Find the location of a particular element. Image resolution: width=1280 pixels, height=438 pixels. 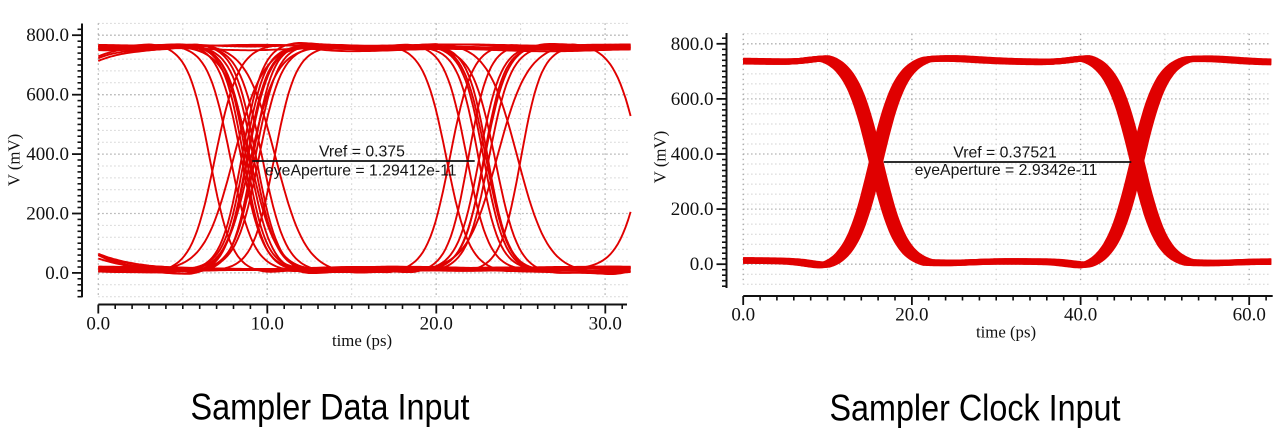

svg-text: eyeAperture = 2.9342e-11 is located at coordinates (1006, 170).